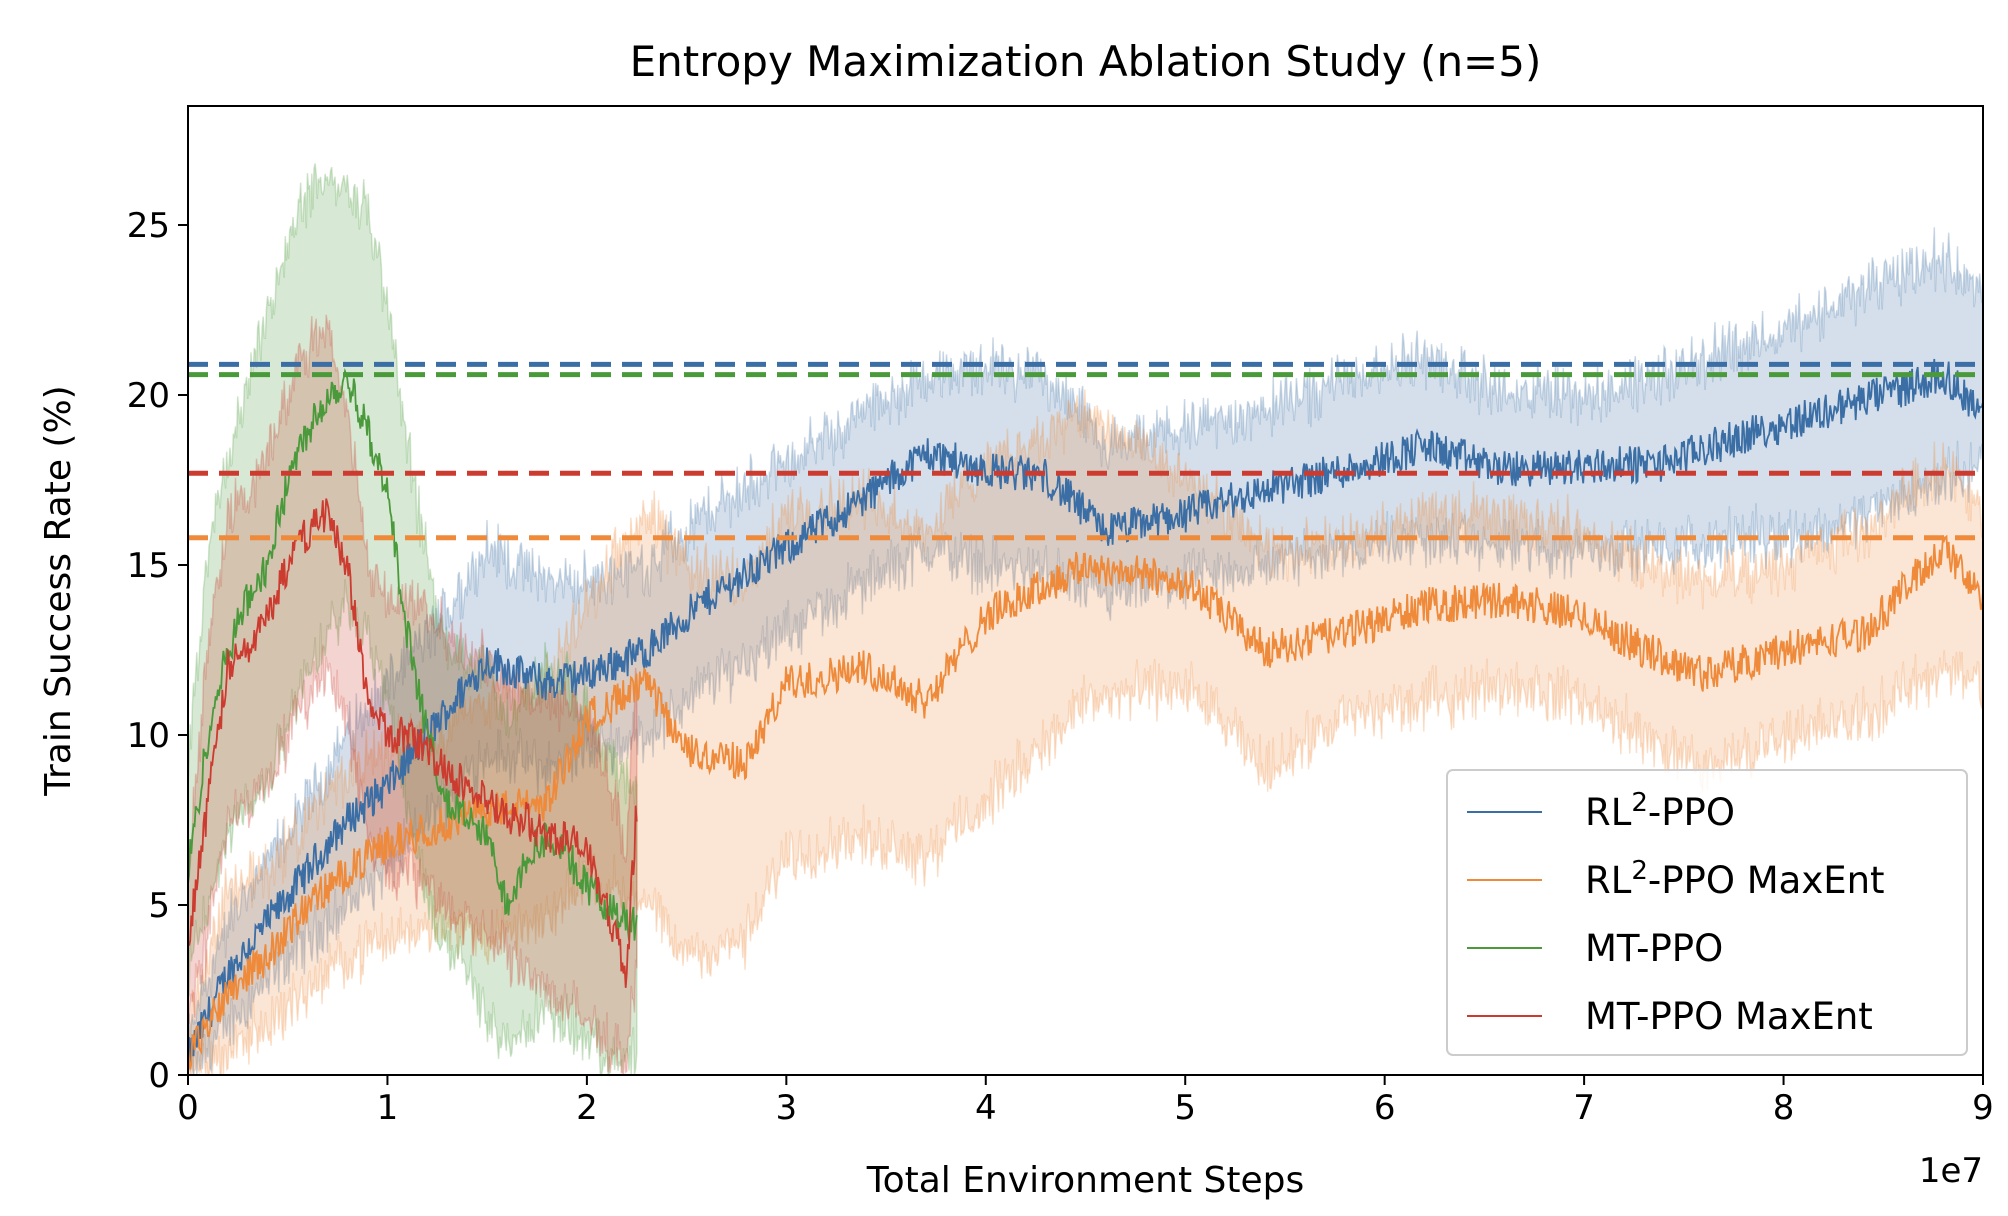 The image size is (2008, 1216). I want to click on x-tick-label: 7, so click(1584, 1108).